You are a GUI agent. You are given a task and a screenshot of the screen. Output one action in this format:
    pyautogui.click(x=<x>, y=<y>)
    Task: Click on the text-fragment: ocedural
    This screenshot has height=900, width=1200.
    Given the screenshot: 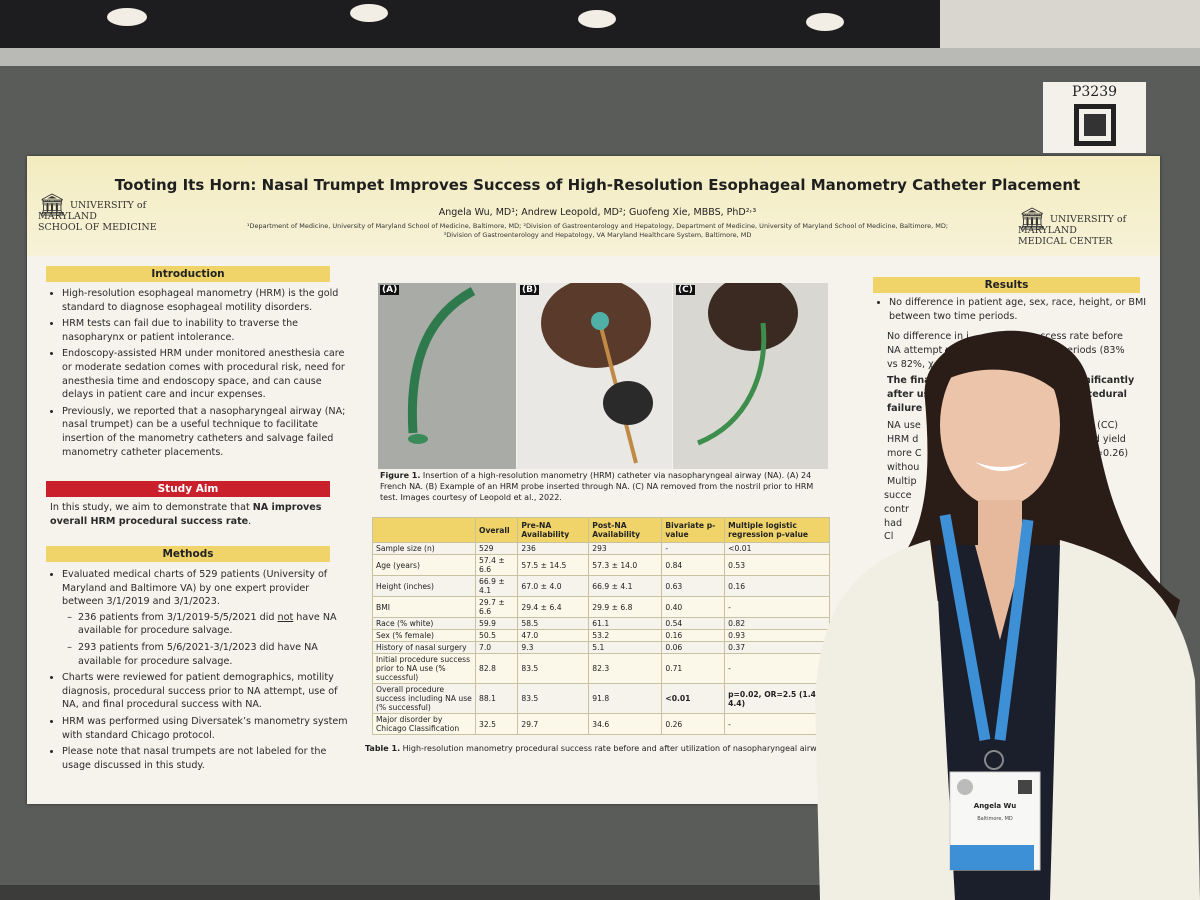 What is the action you would take?
    pyautogui.click(x=1103, y=394)
    